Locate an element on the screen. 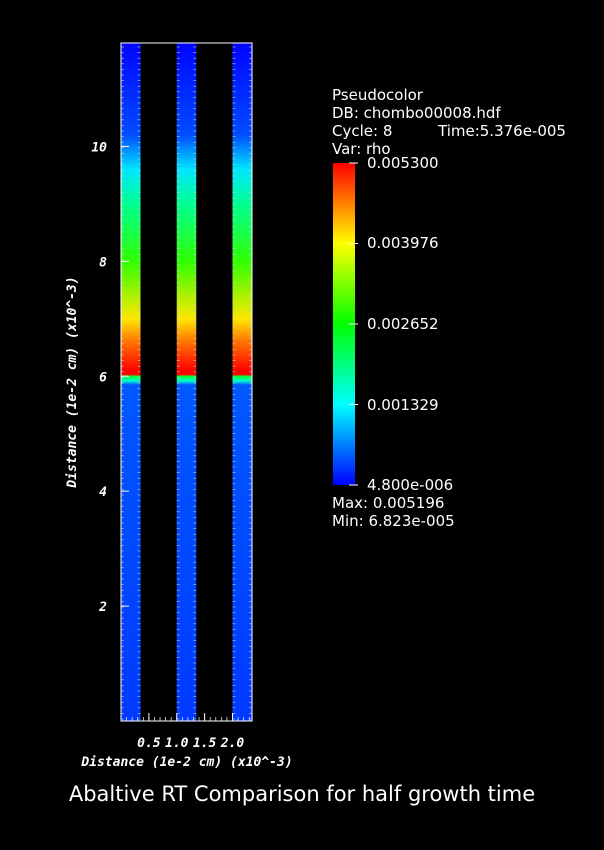  colorbar-label-q1: 0.001329 is located at coordinates (403, 405).